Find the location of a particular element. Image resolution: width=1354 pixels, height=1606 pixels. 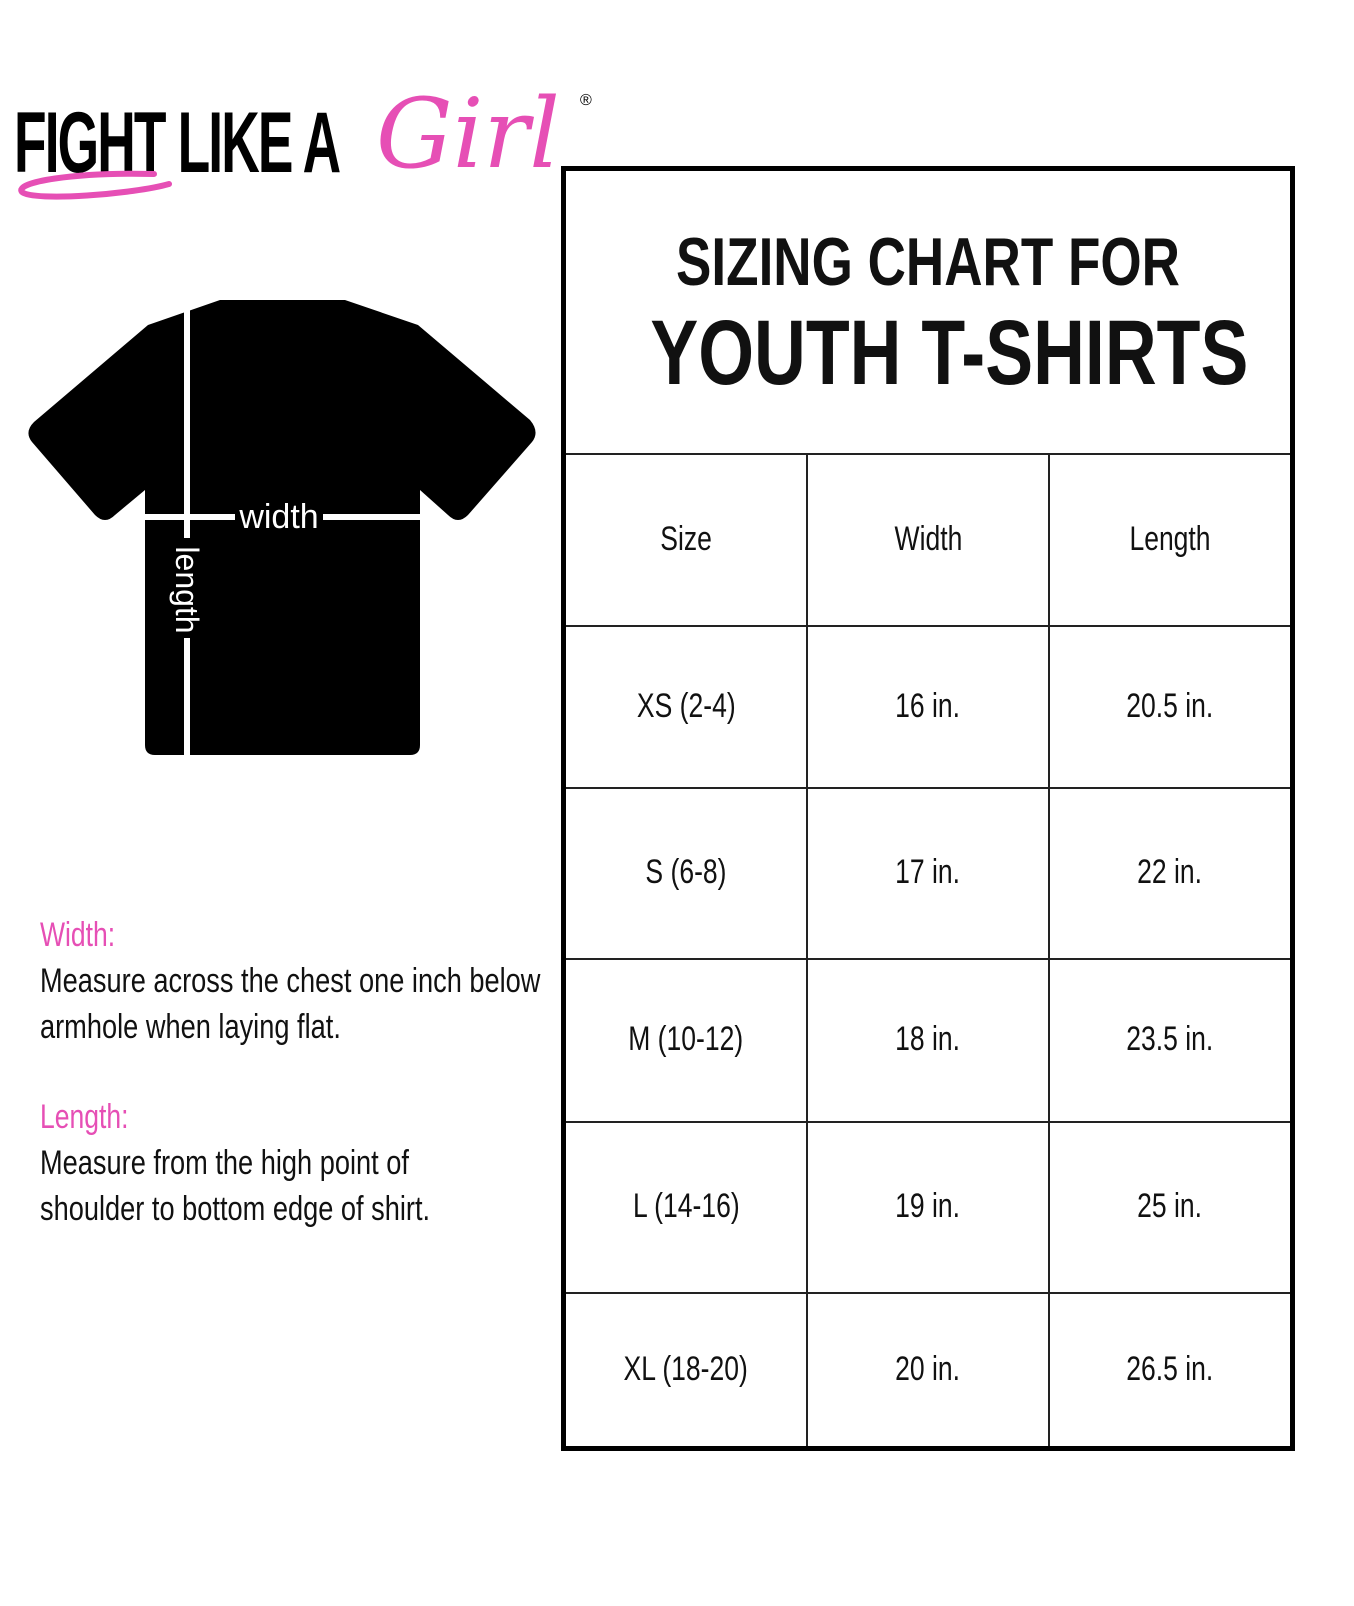

cell-text: L (14-16) is located at coordinates (686, 1206).